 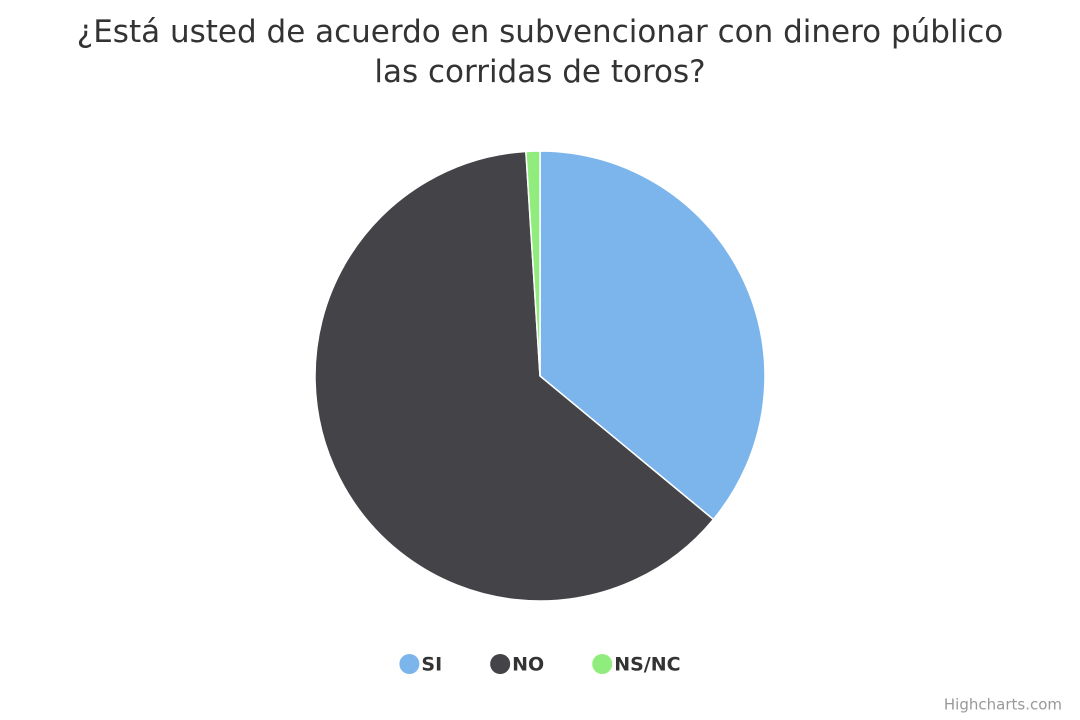 I want to click on legend-label: NO, so click(x=528, y=665).